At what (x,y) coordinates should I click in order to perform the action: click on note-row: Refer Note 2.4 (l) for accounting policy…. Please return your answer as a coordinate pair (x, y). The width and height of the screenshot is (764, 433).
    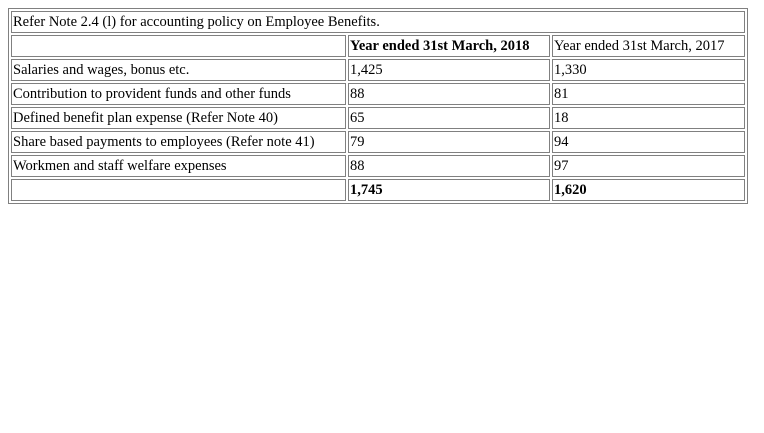
    Looking at the image, I should click on (378, 22).